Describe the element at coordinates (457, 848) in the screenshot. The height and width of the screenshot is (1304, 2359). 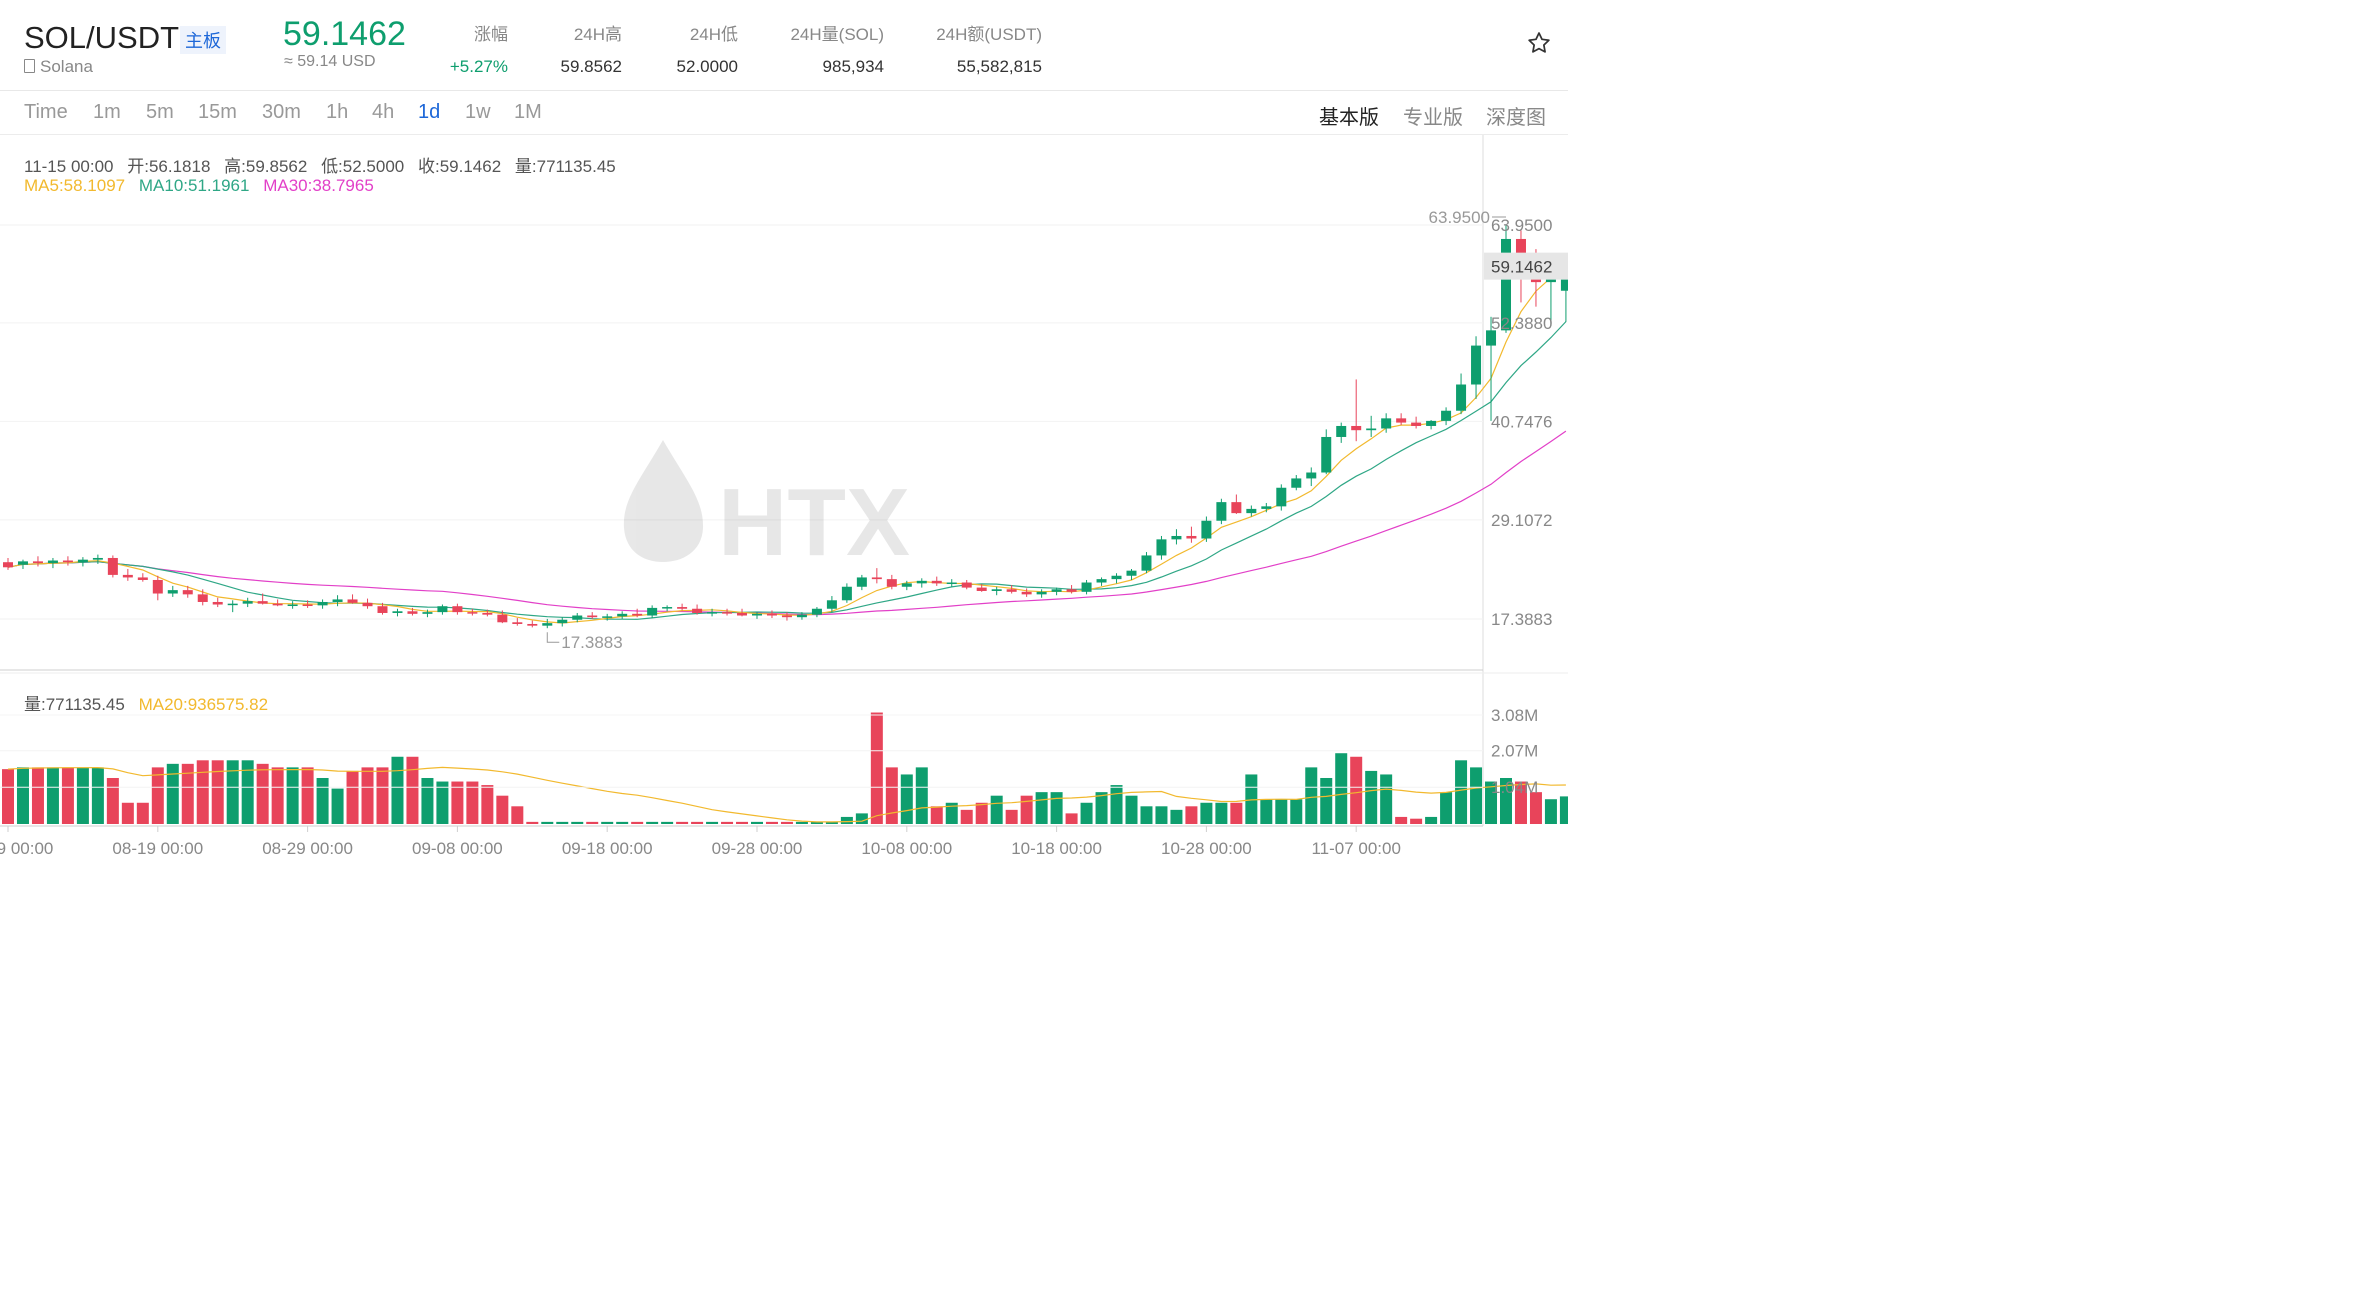
I see `time-tick-label: 09-08 00:00` at that location.